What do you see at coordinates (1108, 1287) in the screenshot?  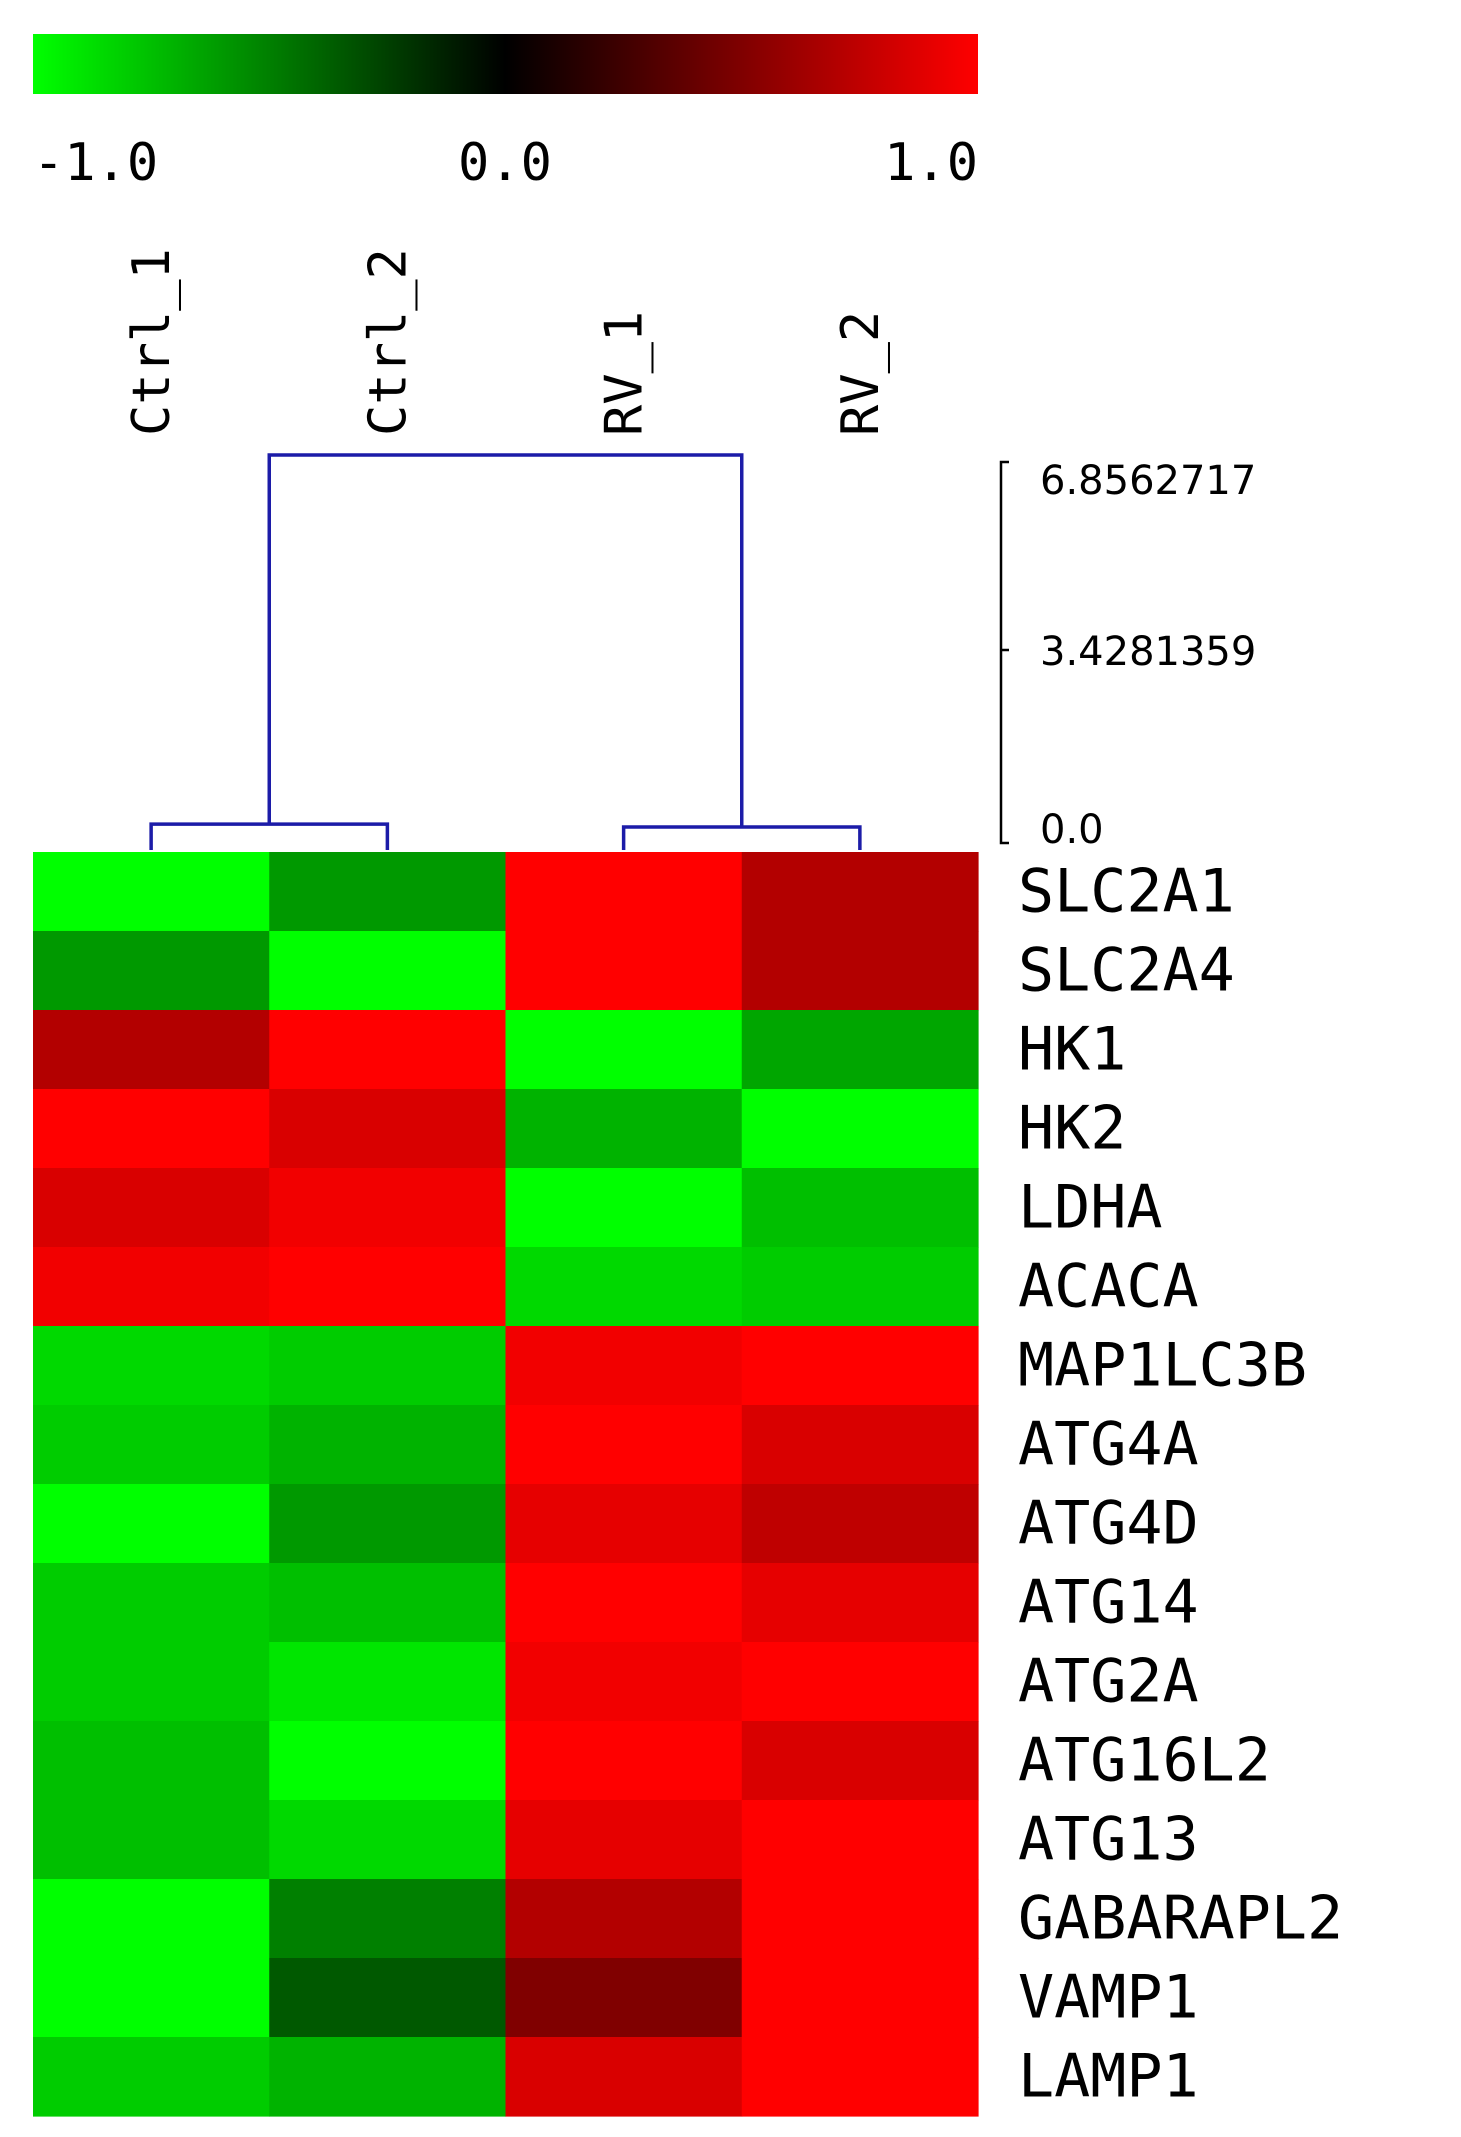 I see `row-label: ACACA` at bounding box center [1108, 1287].